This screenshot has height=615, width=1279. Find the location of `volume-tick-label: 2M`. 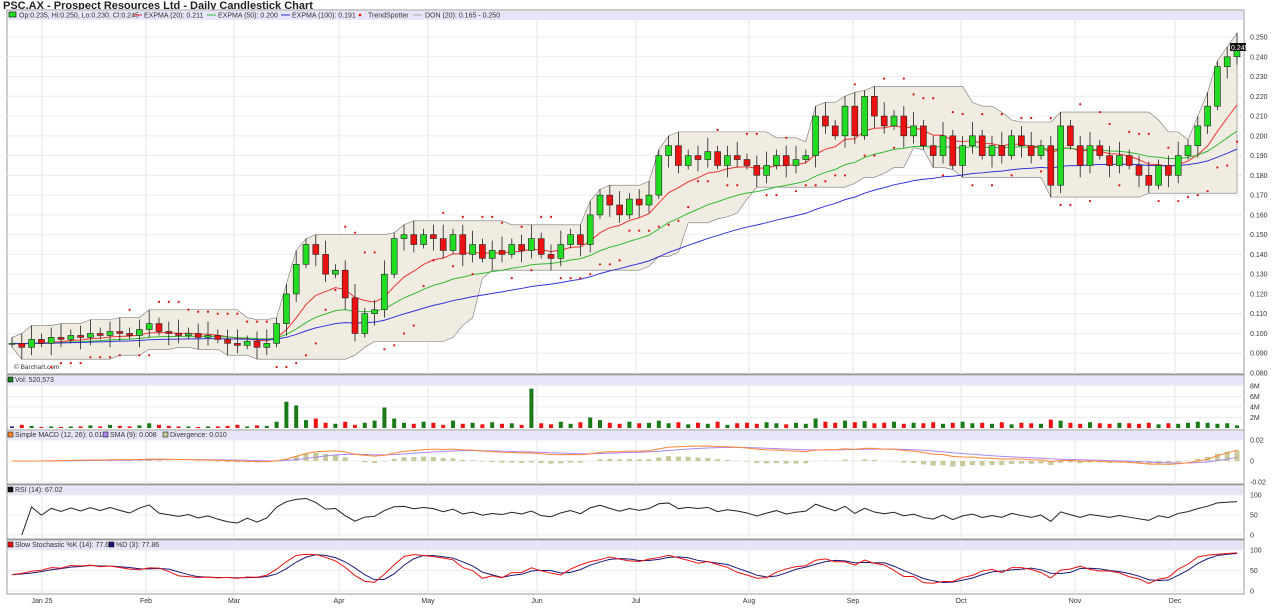

volume-tick-label: 2M is located at coordinates (1255, 418).